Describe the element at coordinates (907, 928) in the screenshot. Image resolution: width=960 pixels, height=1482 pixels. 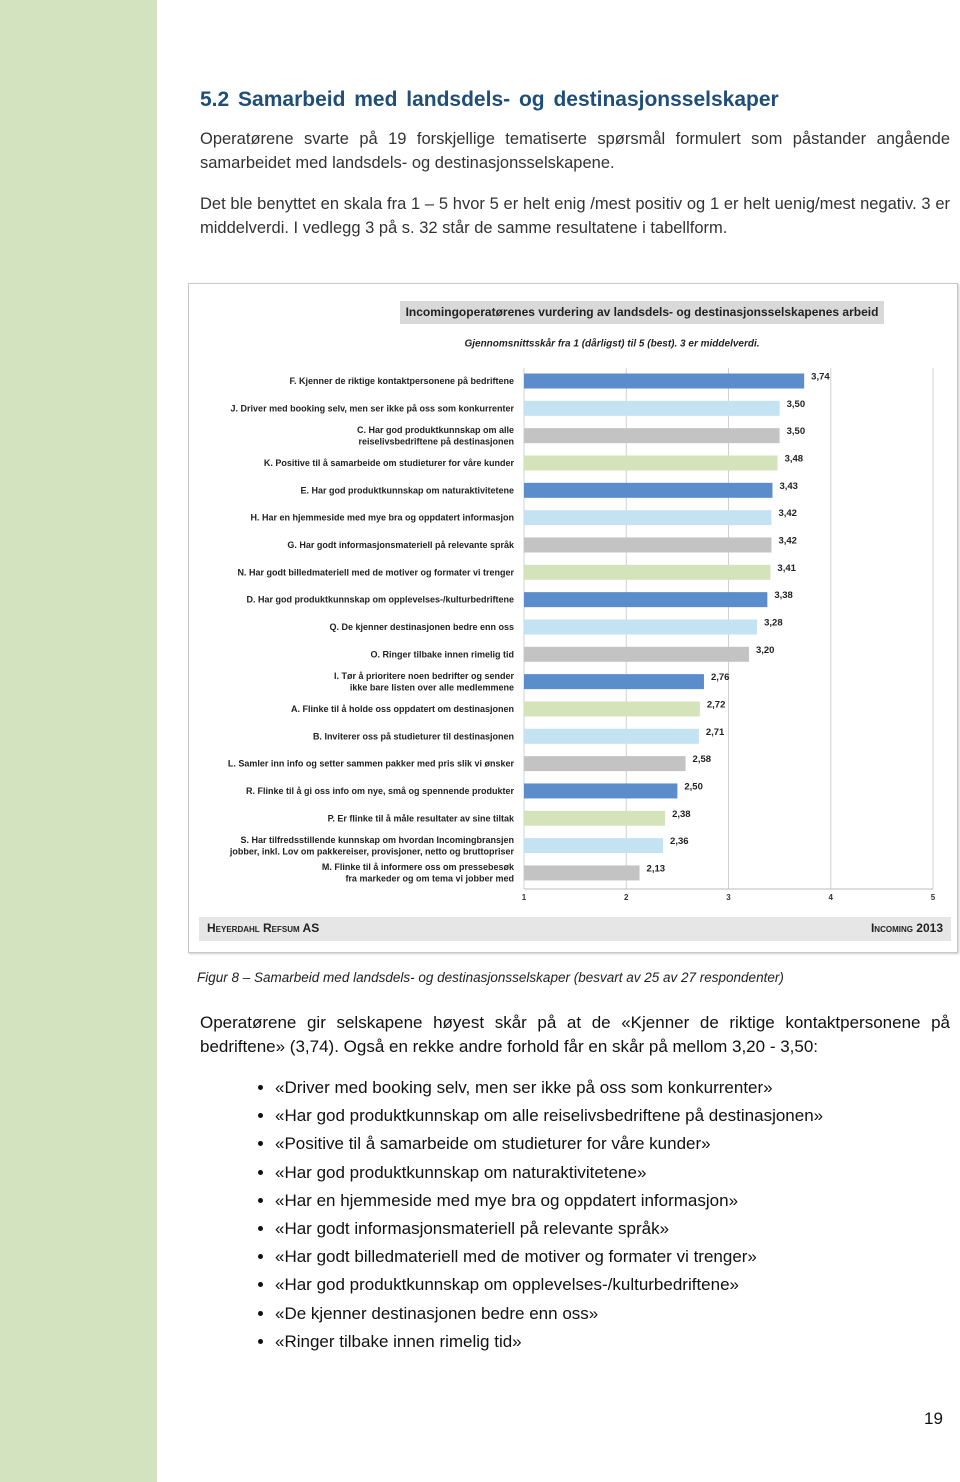
I see `footer-right: Incoming 2013` at that location.